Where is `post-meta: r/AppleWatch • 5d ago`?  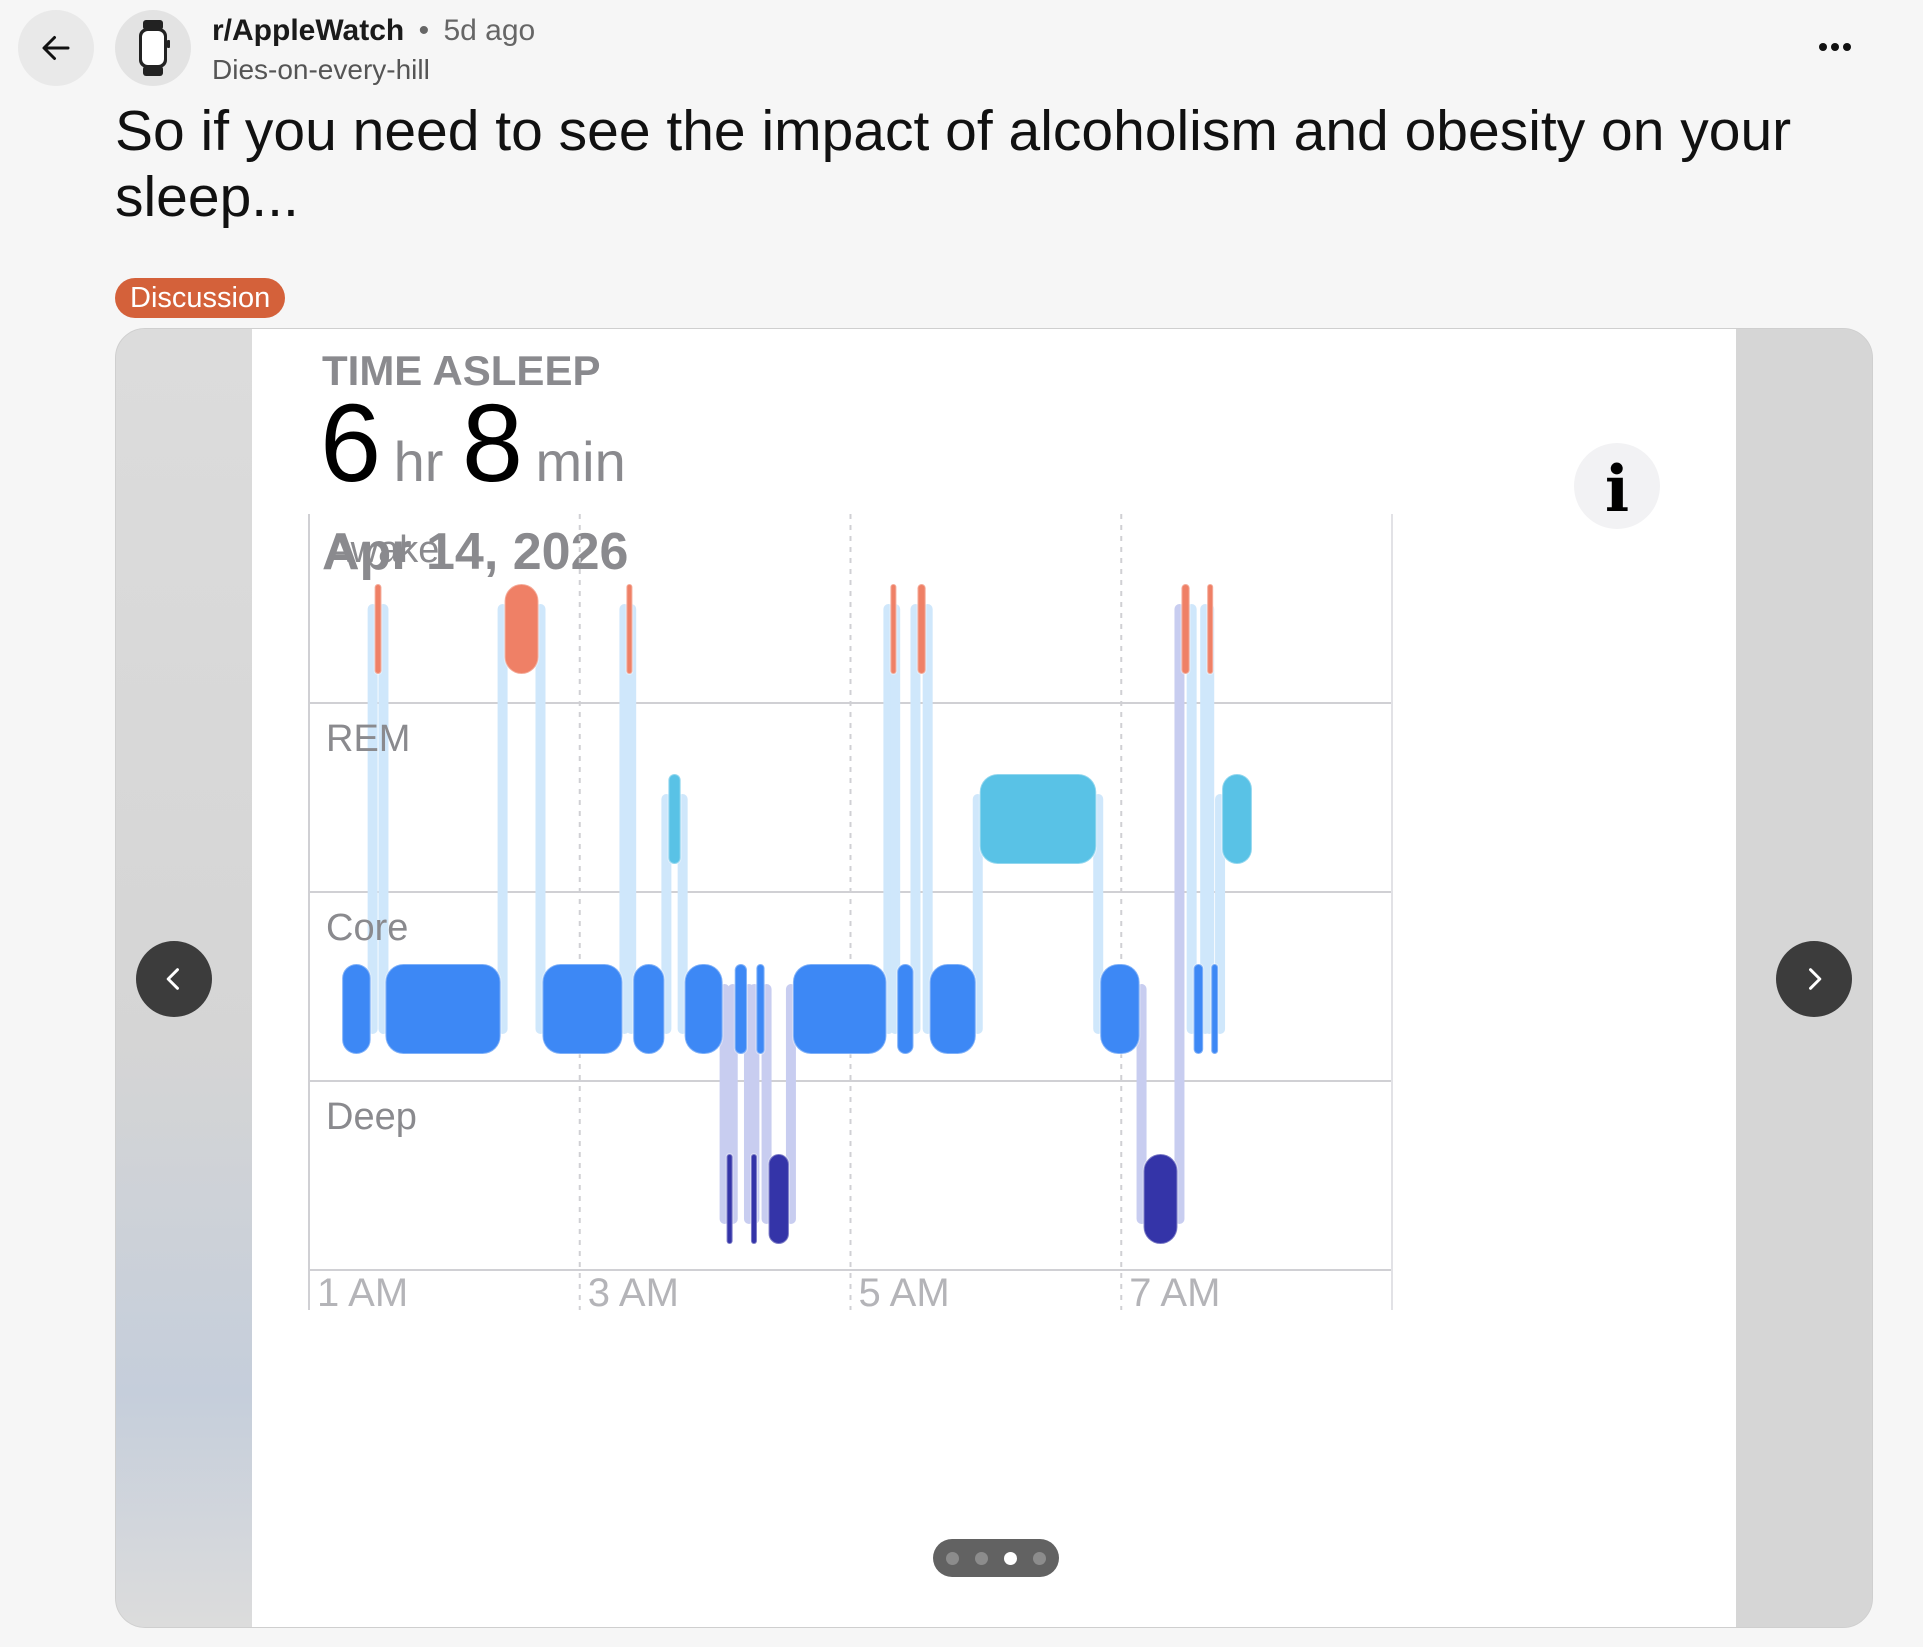
post-meta: r/AppleWatch • 5d ago is located at coordinates (373, 31).